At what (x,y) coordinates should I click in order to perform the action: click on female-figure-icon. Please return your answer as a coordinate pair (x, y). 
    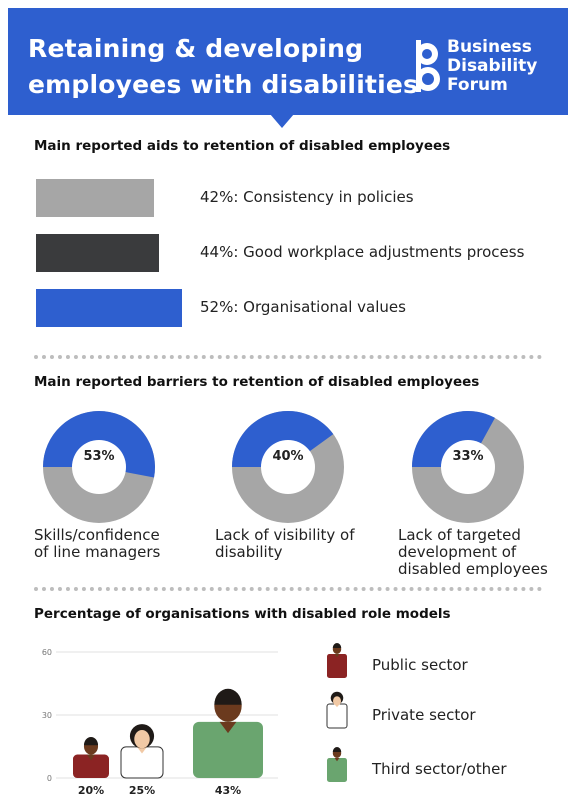
    Looking at the image, I should click on (337, 710).